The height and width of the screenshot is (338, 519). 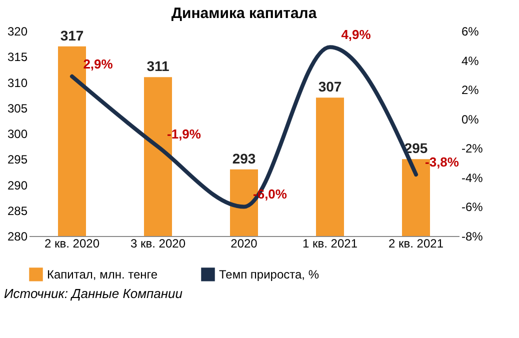 What do you see at coordinates (17, 31) in the screenshot?
I see `y-tick-label: 320` at bounding box center [17, 31].